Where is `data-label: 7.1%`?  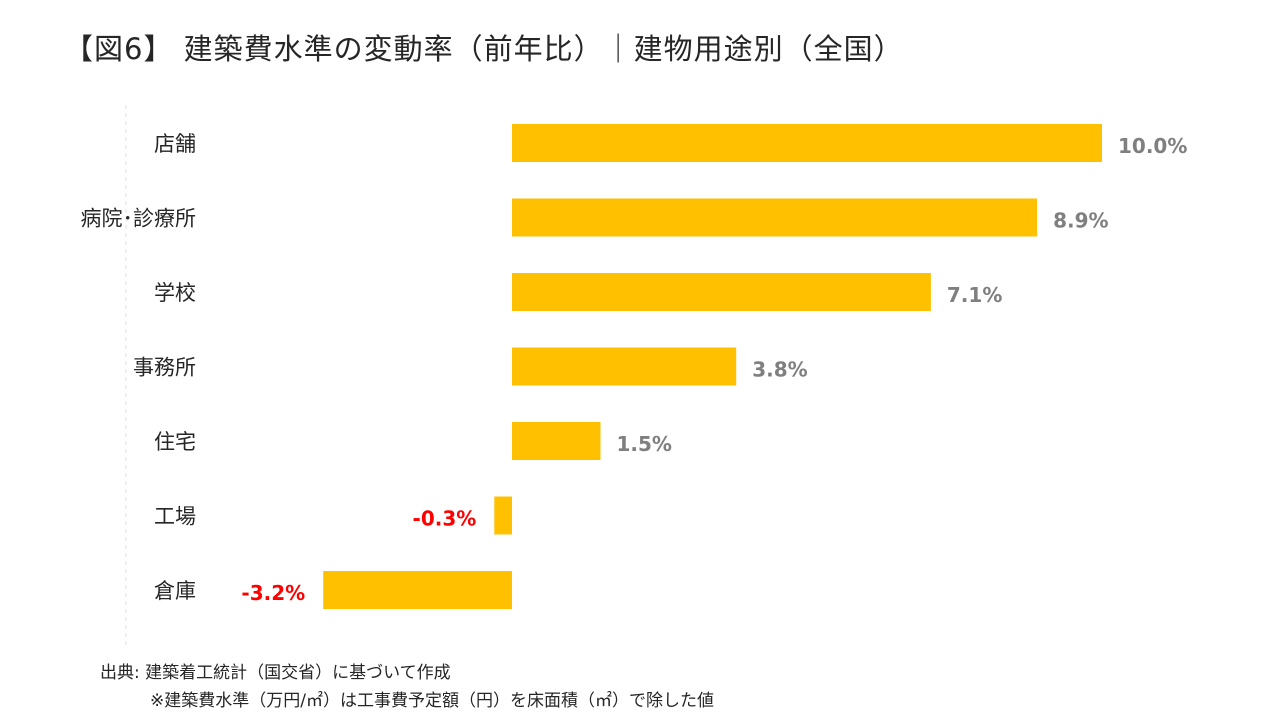
data-label: 7.1% is located at coordinates (974, 295).